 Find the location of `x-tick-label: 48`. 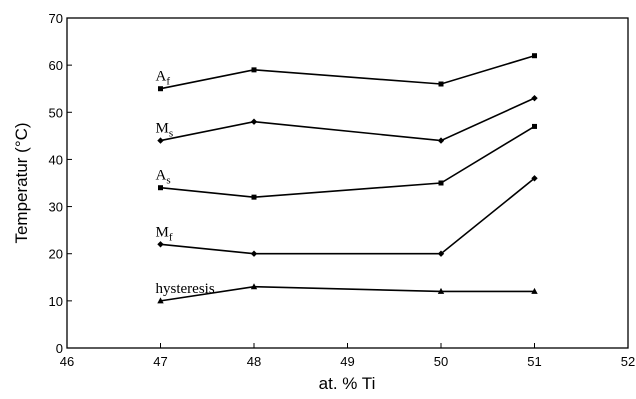

x-tick-label: 48 is located at coordinates (254, 361).